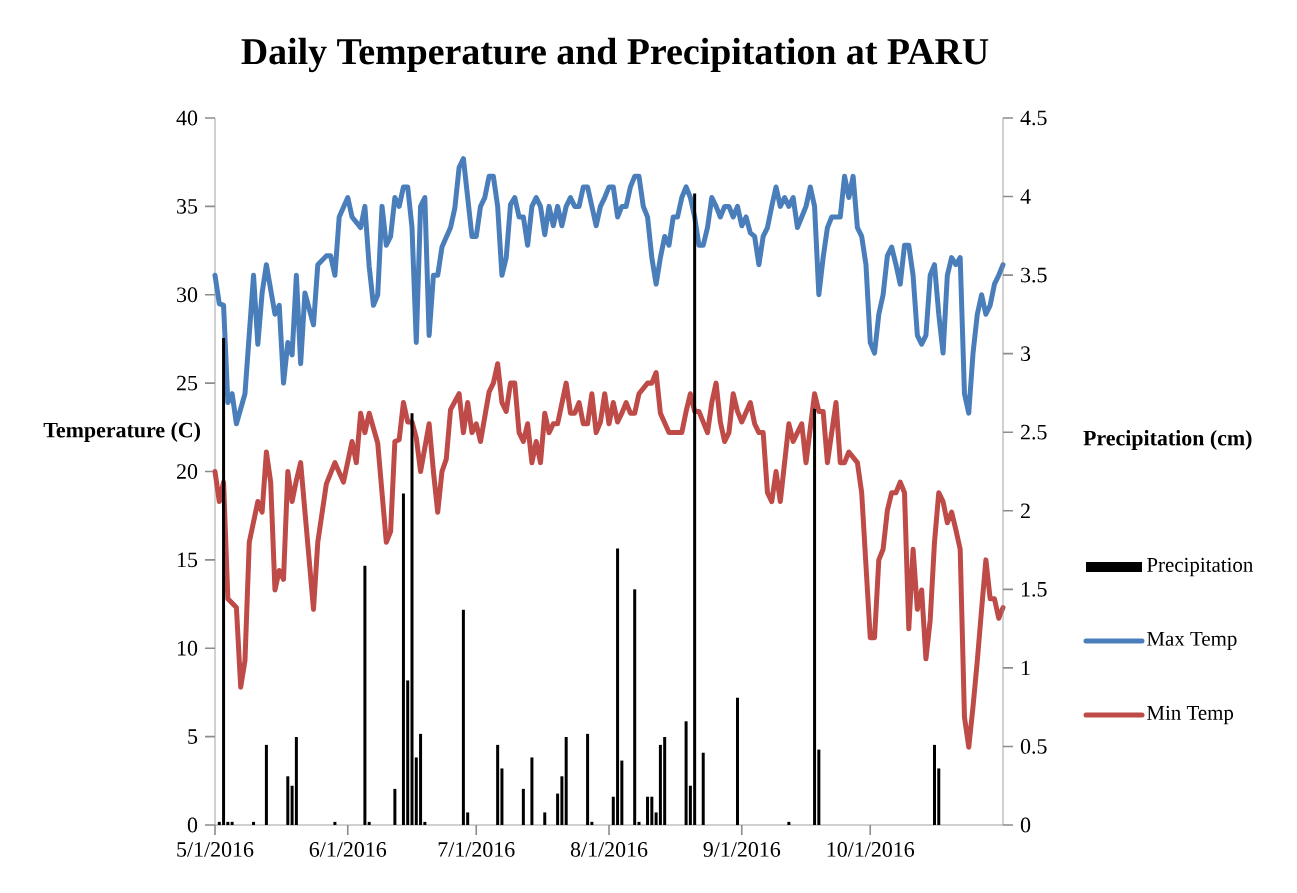 The image size is (1297, 893). What do you see at coordinates (192, 825) in the screenshot?
I see `y-tick-label: 0` at bounding box center [192, 825].